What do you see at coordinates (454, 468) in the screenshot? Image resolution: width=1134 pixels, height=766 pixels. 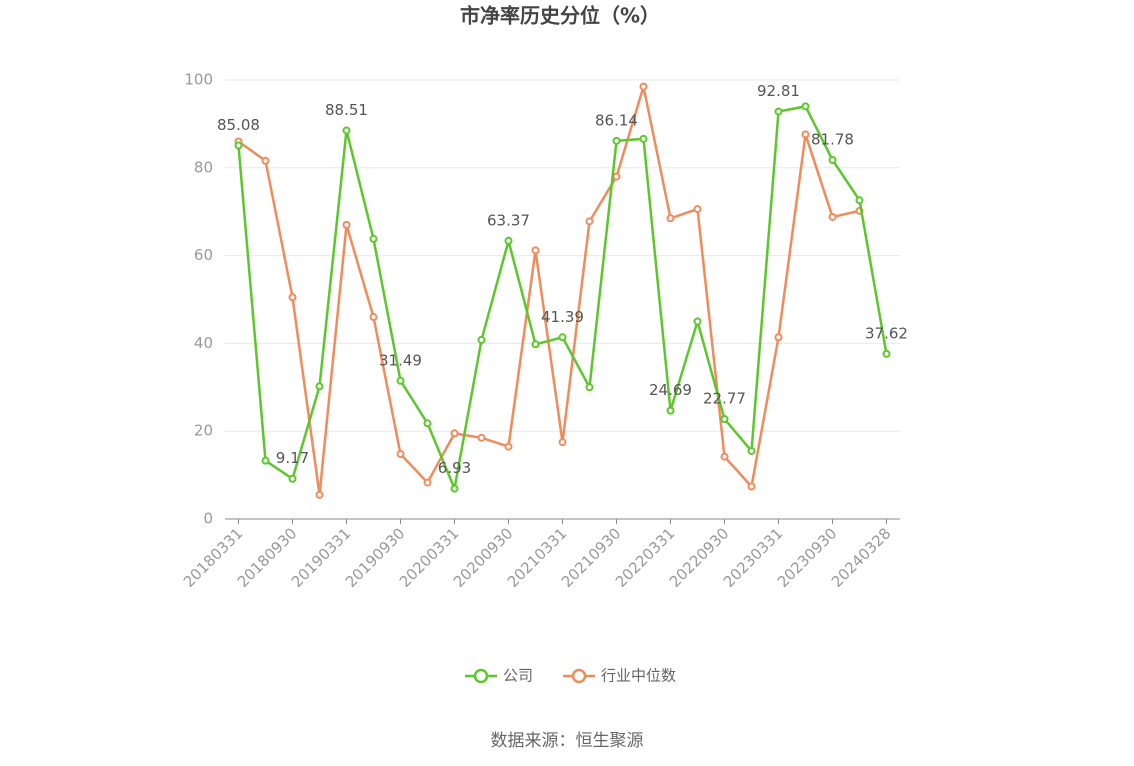 I see `data-label: 6.93` at bounding box center [454, 468].